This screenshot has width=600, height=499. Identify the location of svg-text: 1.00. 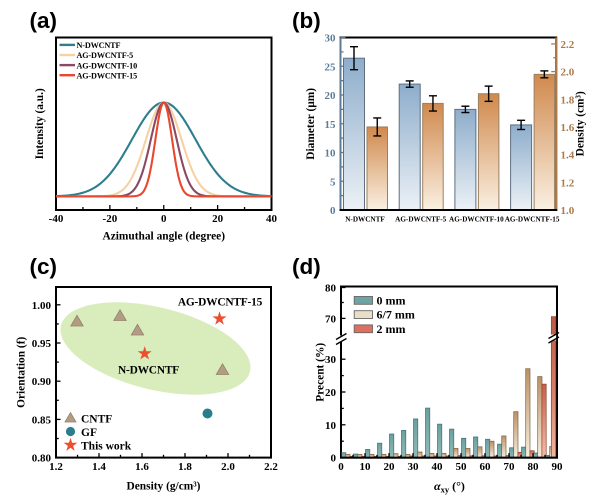
(42, 306).